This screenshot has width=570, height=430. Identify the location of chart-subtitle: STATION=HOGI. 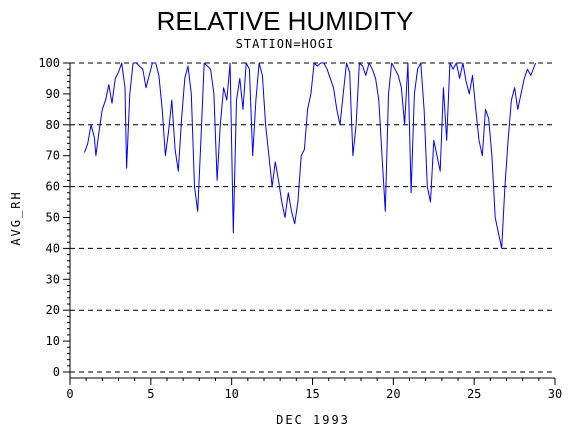
(285, 44).